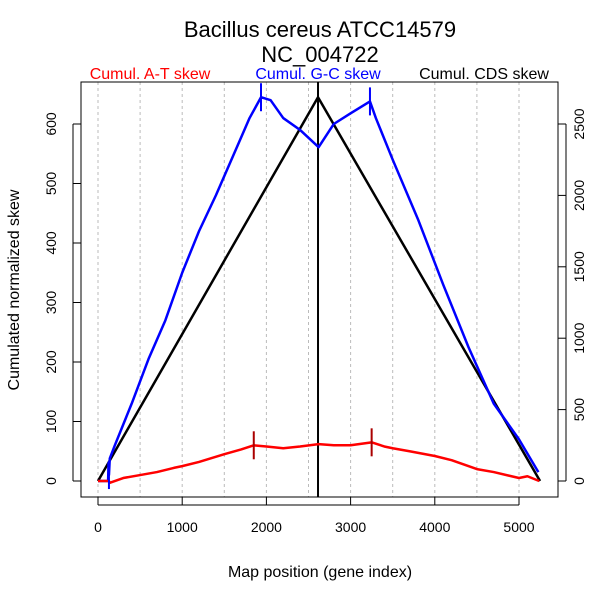  I want to click on chart-subtitle: NC_004722, so click(319, 54).